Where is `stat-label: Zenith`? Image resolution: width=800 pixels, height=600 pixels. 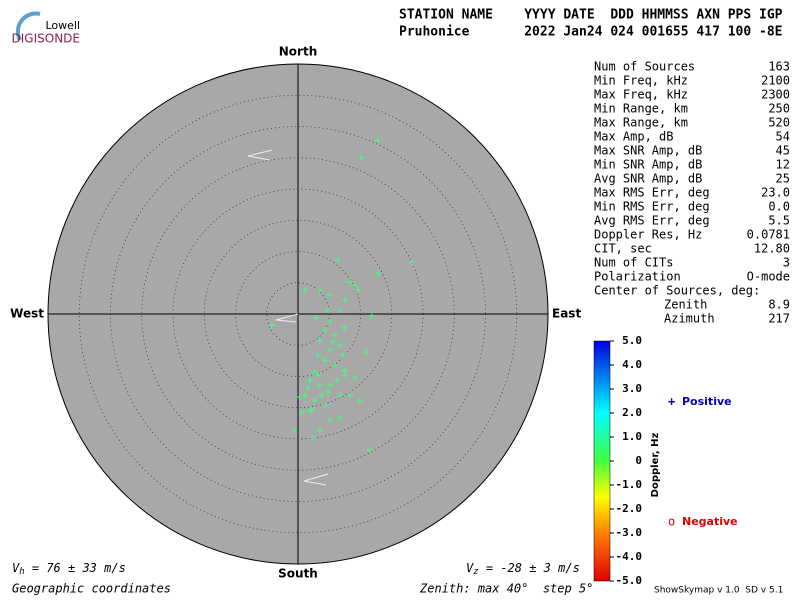 stat-label: Zenith is located at coordinates (685, 305).